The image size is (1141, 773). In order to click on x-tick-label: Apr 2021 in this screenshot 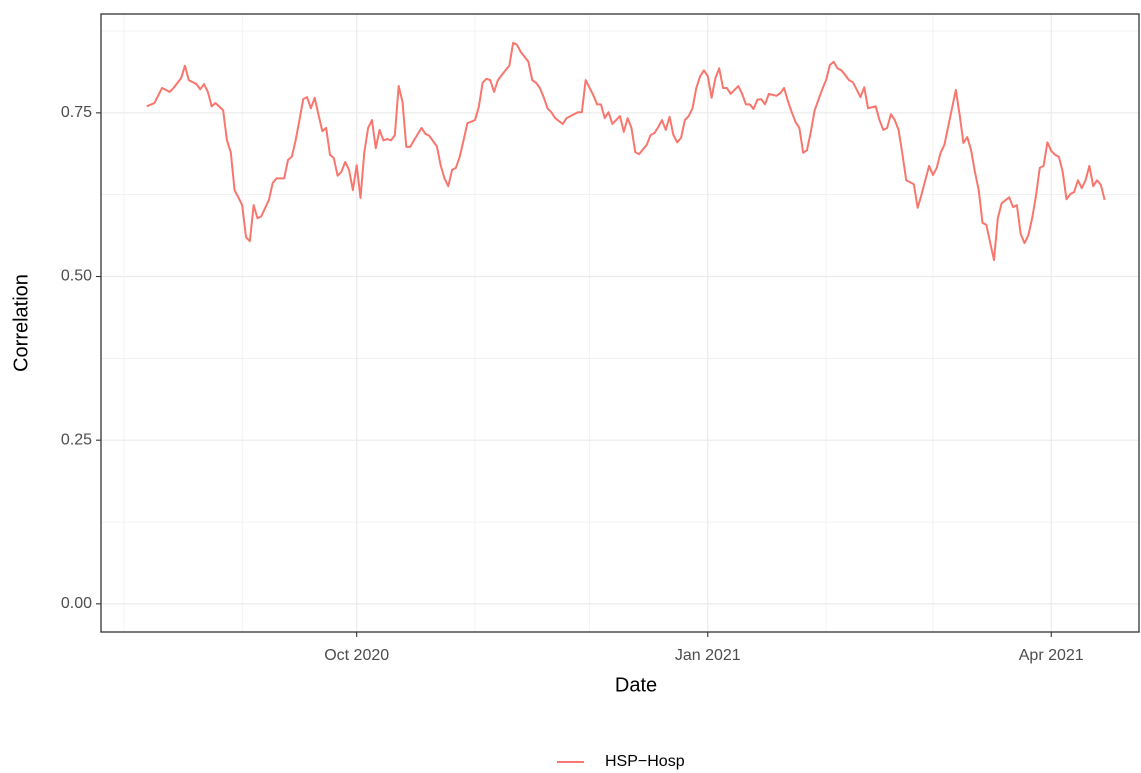, I will do `click(1051, 655)`.